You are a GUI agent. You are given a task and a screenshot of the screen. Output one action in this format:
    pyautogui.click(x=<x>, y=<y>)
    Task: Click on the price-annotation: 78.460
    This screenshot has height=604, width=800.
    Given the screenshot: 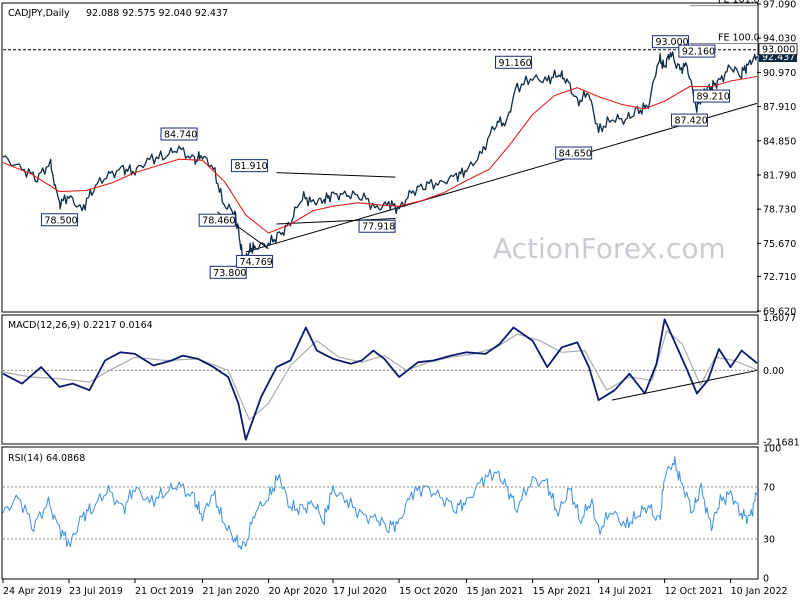 What is the action you would take?
    pyautogui.click(x=217, y=220)
    